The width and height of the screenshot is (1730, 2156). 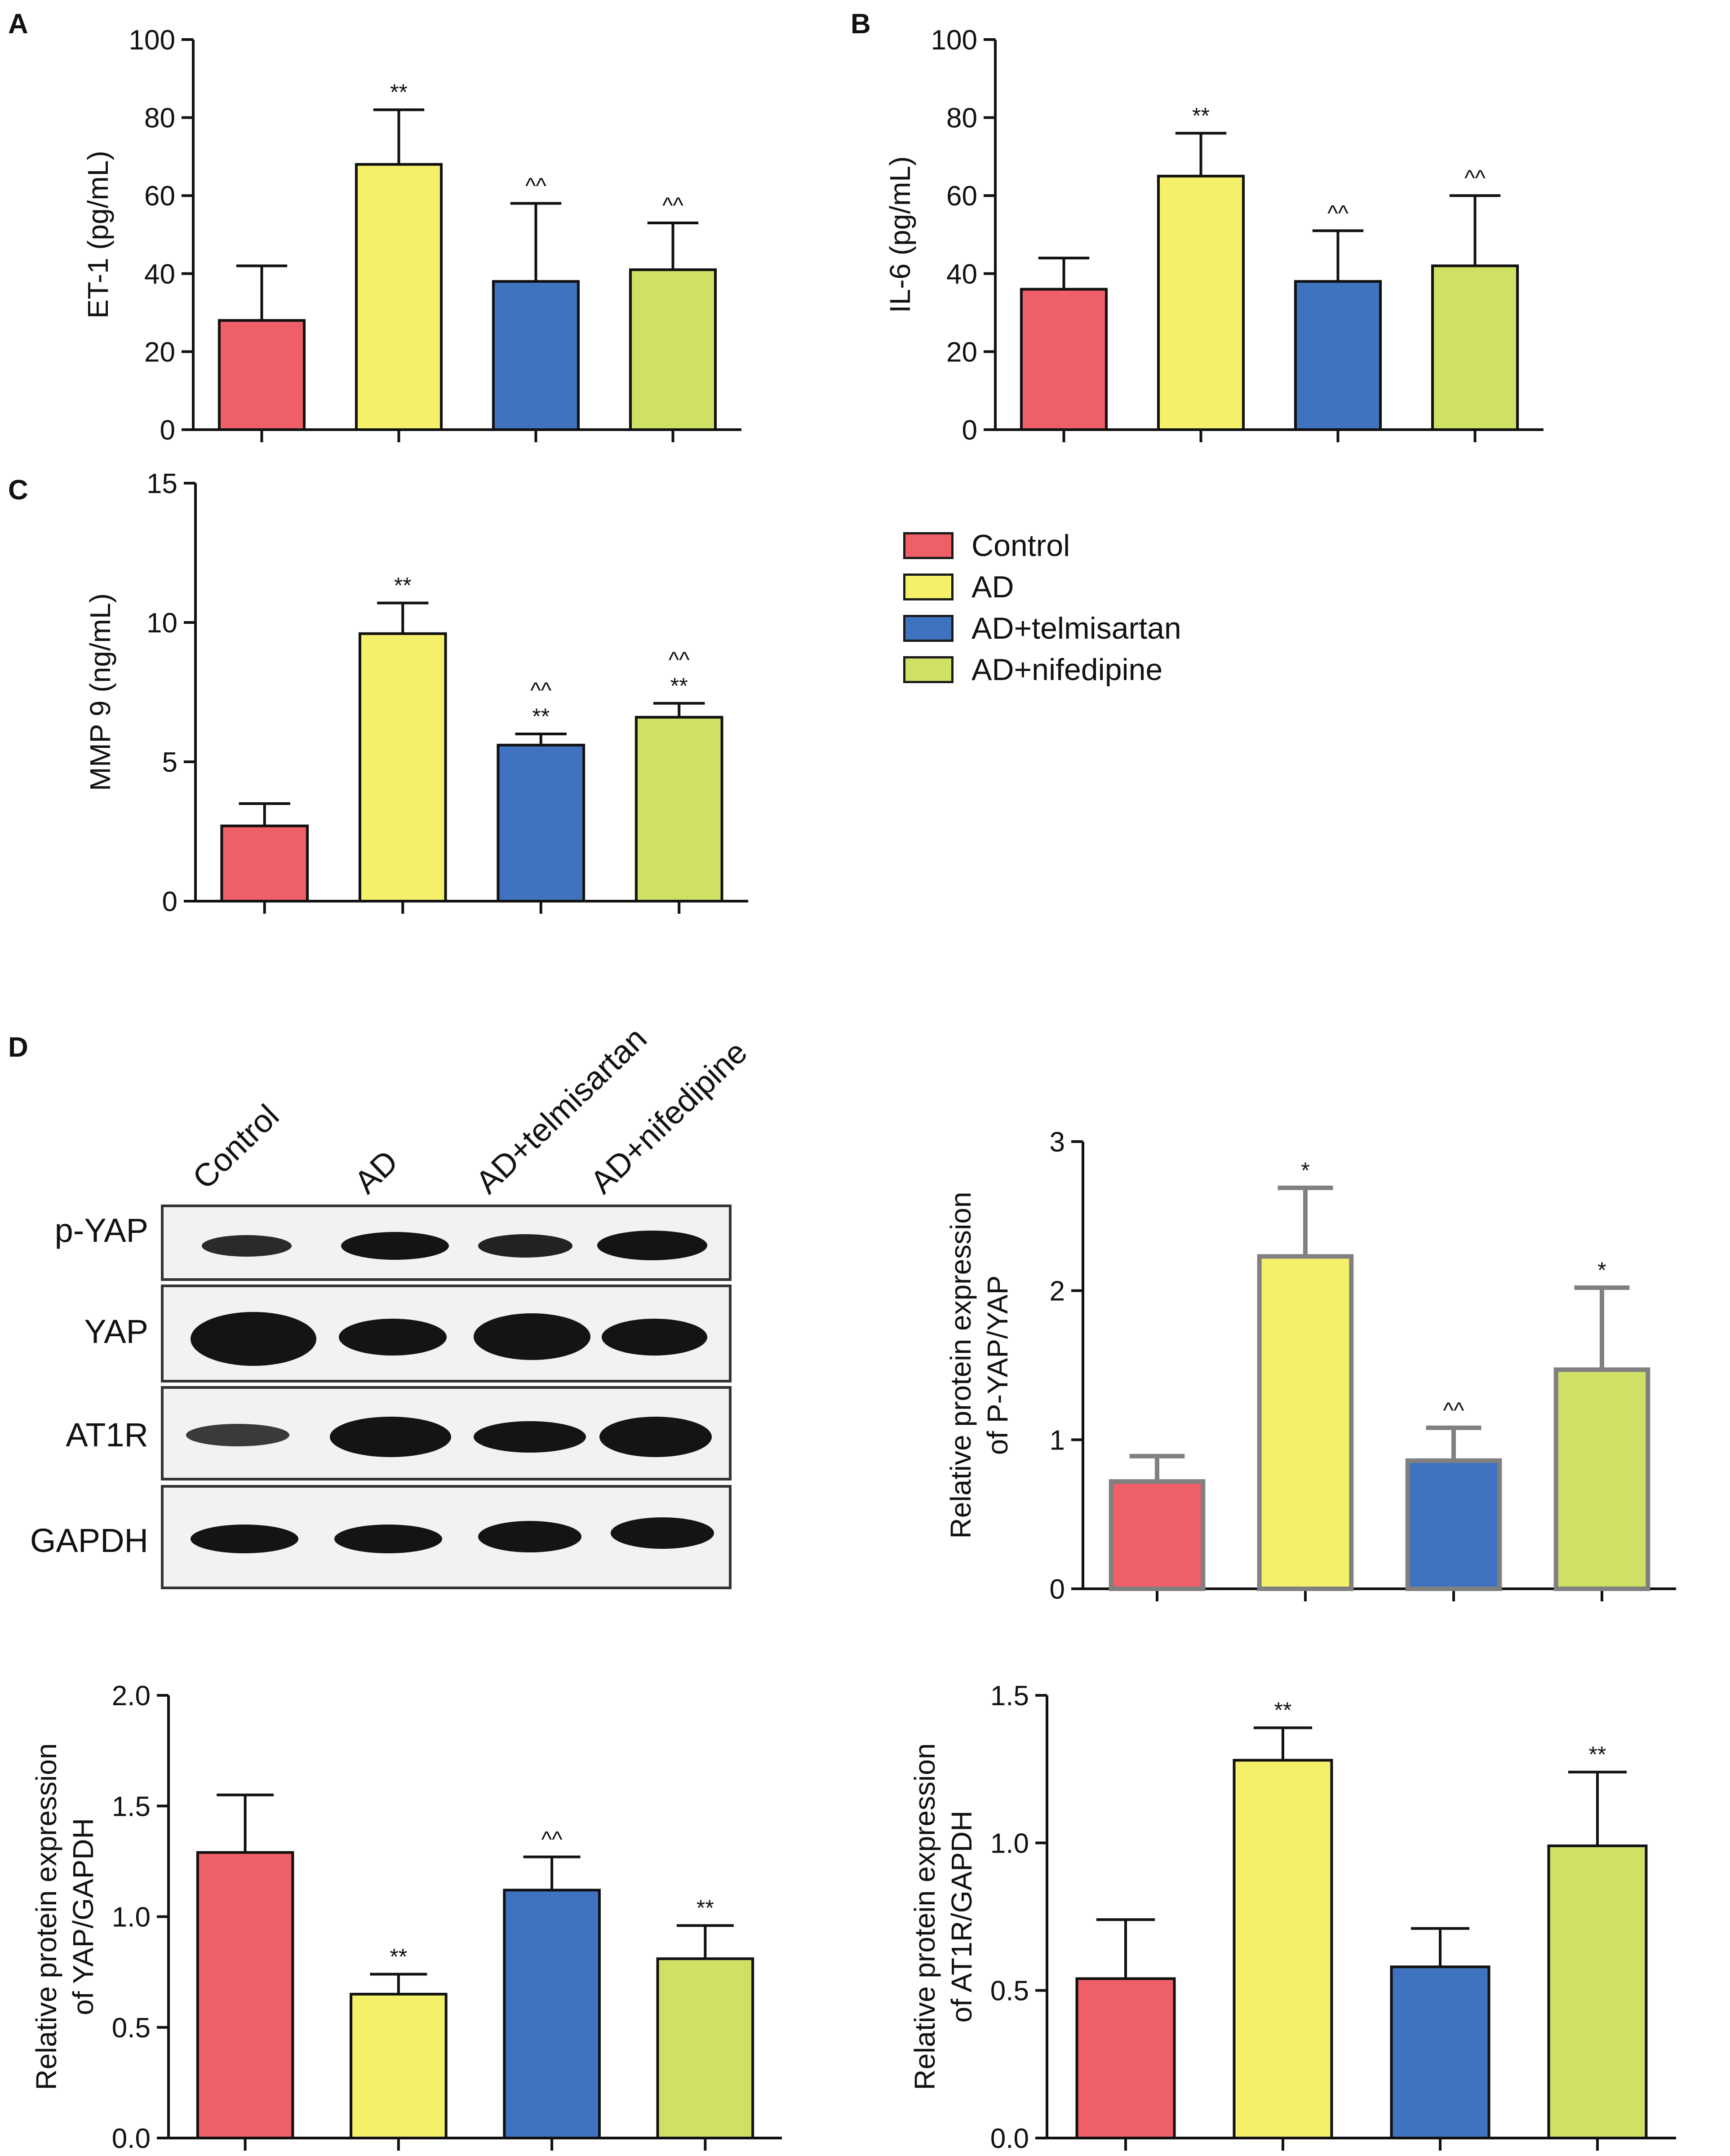 What do you see at coordinates (1010, 1843) in the screenshot?
I see `y-tick-label: 1.0` at bounding box center [1010, 1843].